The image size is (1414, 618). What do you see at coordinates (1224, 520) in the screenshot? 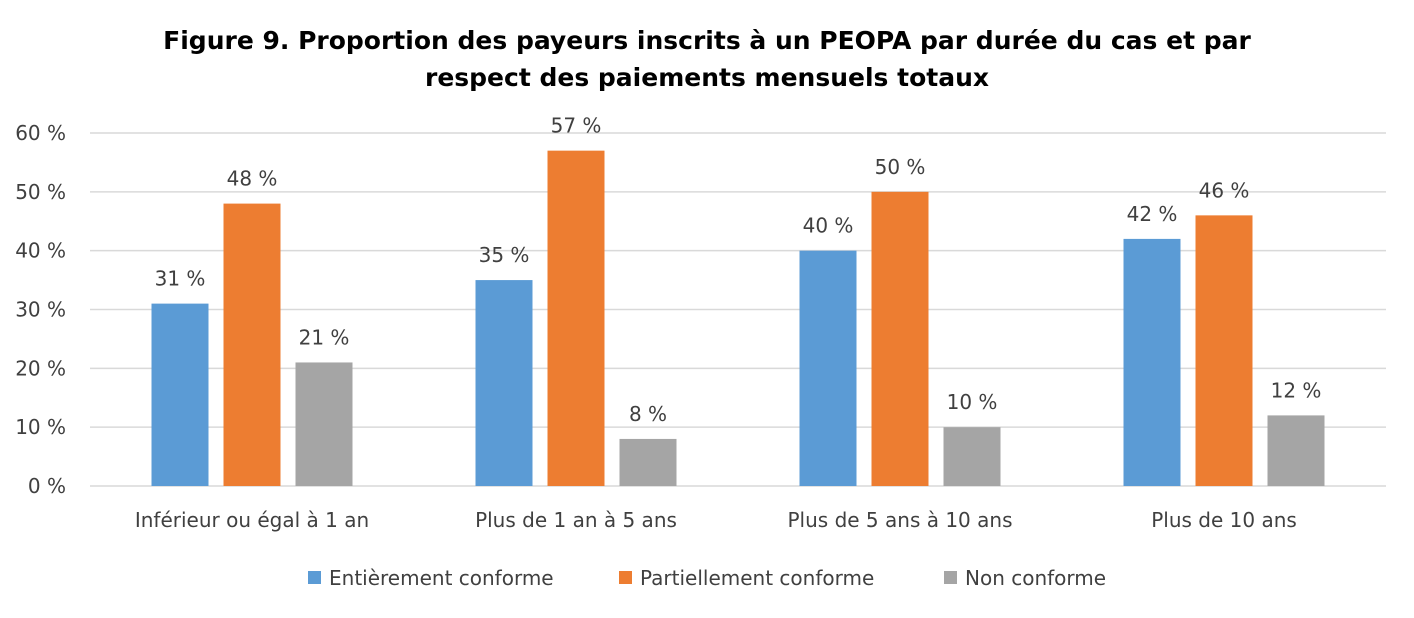
I see `x-category-label: Plus de 10 ans` at bounding box center [1224, 520].